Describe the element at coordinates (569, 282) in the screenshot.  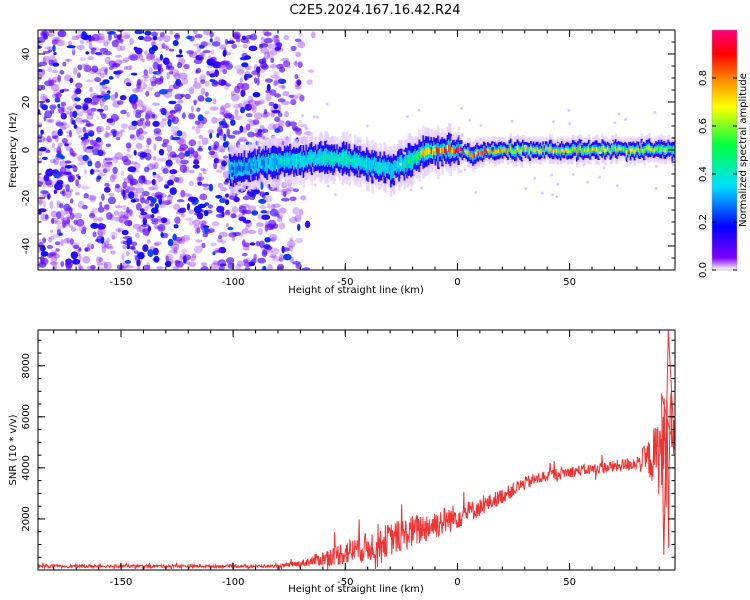
I see `spectrogram-x-tick-label: 50` at that location.